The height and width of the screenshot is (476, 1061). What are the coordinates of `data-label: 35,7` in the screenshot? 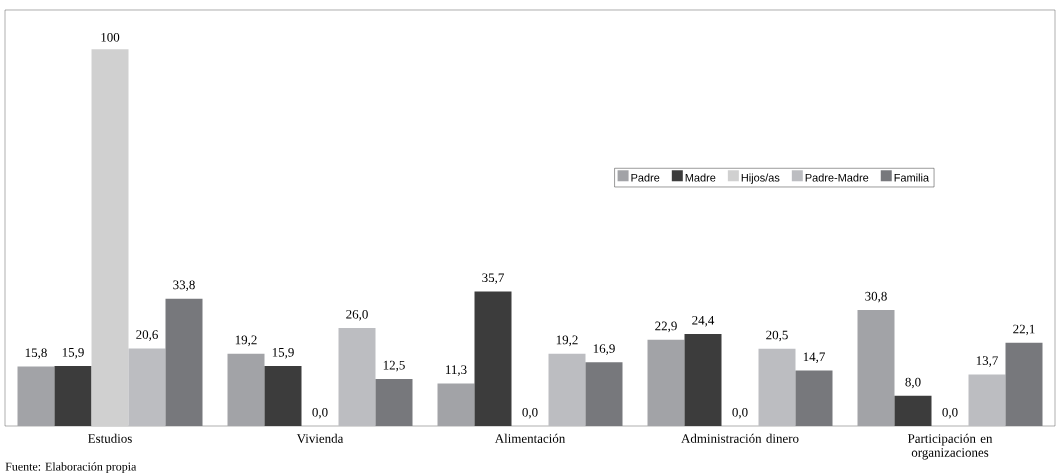 It's located at (493, 278).